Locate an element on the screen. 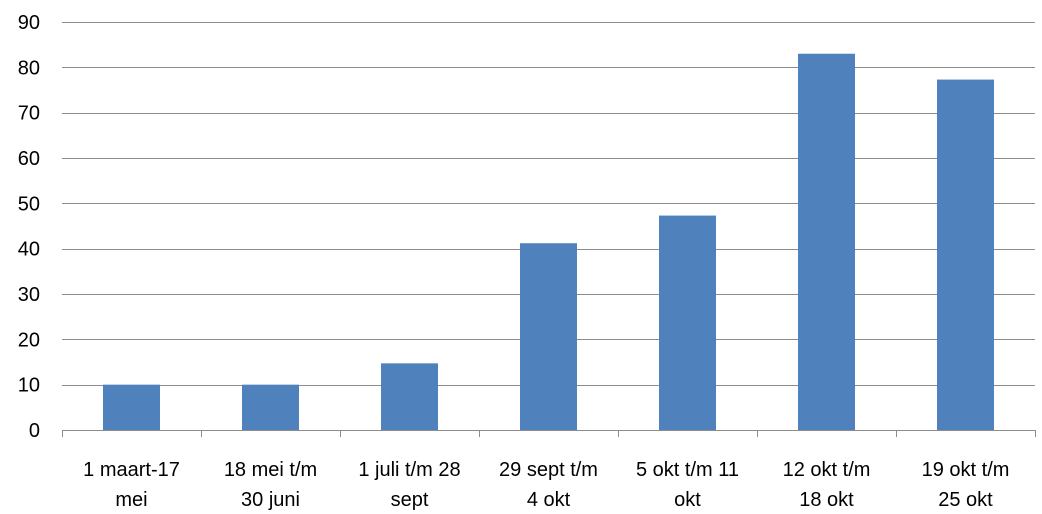  x-category-label: 1 juli t/m 28 is located at coordinates (409, 470).